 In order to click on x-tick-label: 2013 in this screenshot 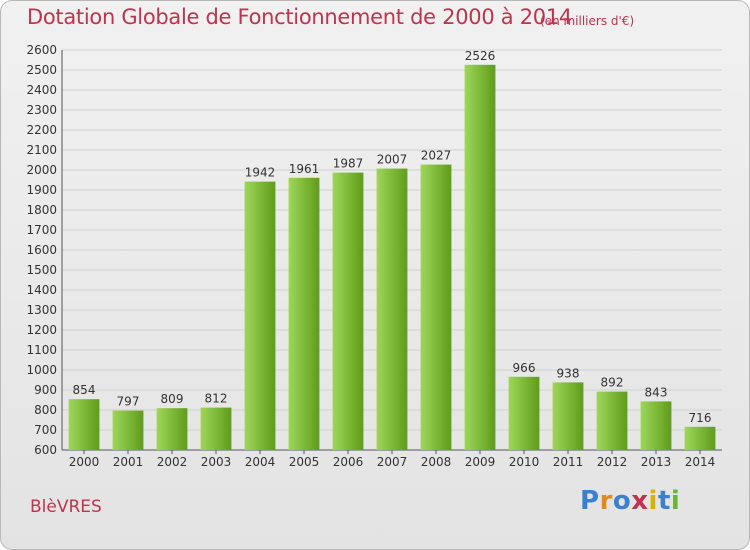, I will do `click(656, 462)`.